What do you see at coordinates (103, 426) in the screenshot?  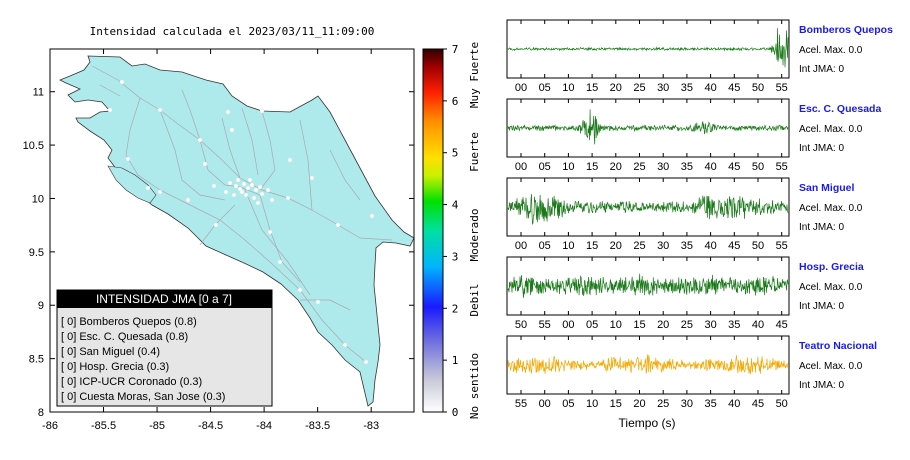 I see `x-tick-label: -85.5` at bounding box center [103, 426].